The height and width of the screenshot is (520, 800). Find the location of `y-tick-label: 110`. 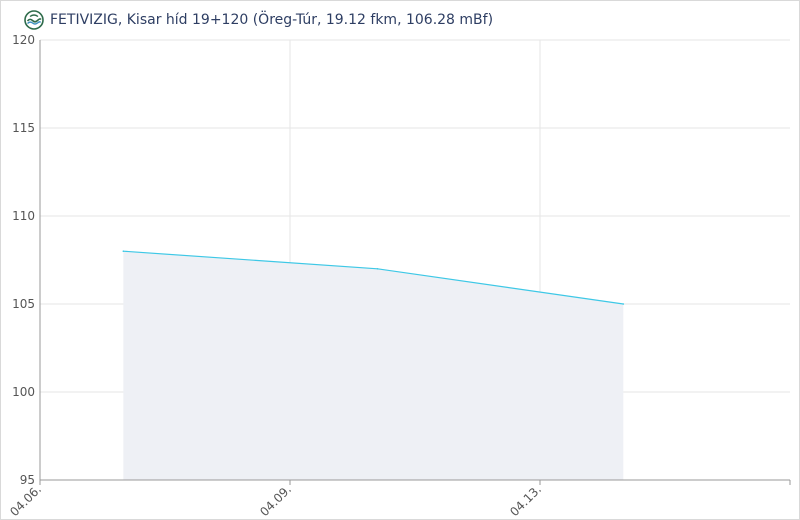

y-tick-label: 110 is located at coordinates (23, 216).